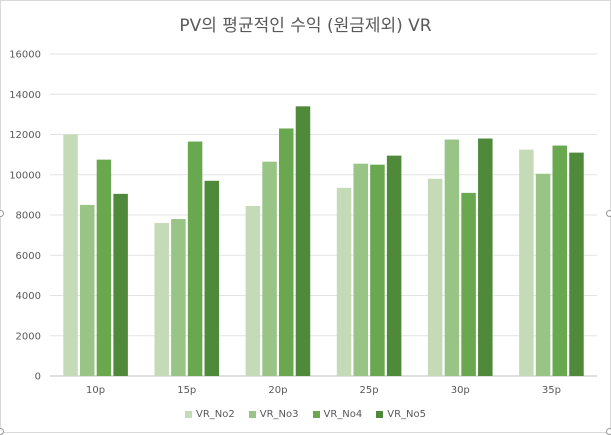 The height and width of the screenshot is (435, 611). What do you see at coordinates (28, 216) in the screenshot?
I see `y-tick-label: 8000` at bounding box center [28, 216].